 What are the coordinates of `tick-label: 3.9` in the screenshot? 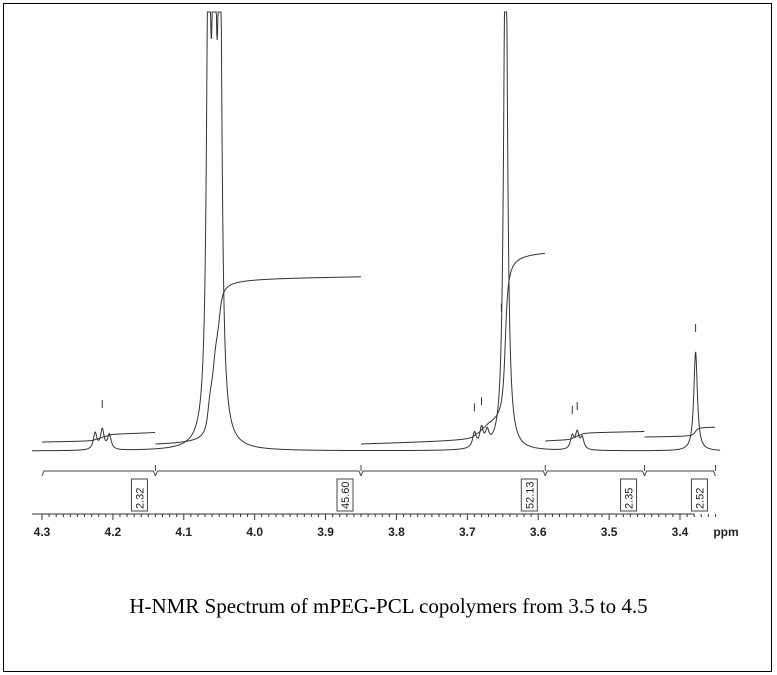 It's located at (325, 532).